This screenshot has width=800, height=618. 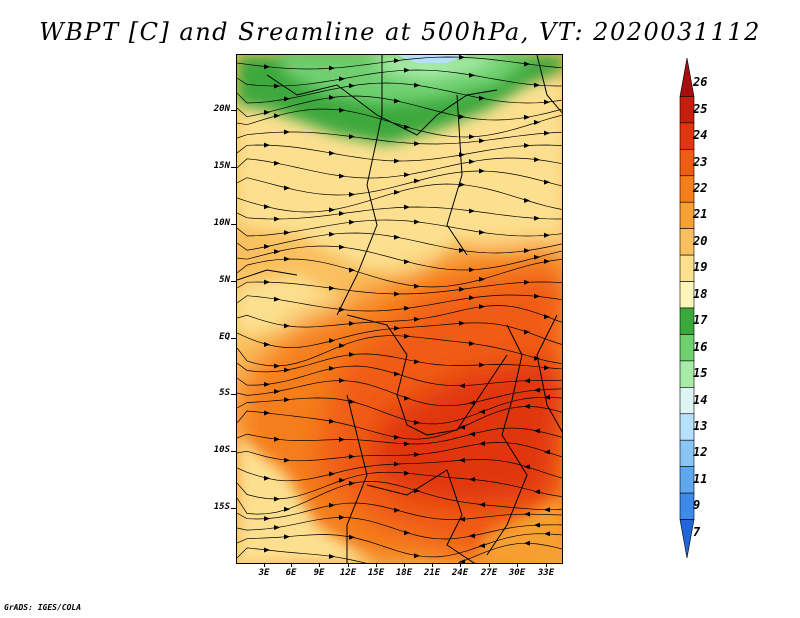 What do you see at coordinates (700, 240) in the screenshot?
I see `colorbar-label: 20` at bounding box center [700, 240].